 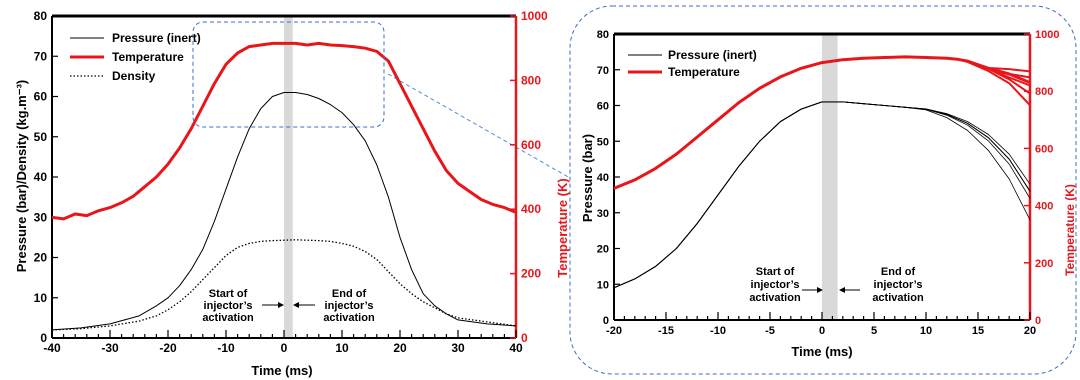 I want to click on left-x-tick-label: 10, so click(x=342, y=348).